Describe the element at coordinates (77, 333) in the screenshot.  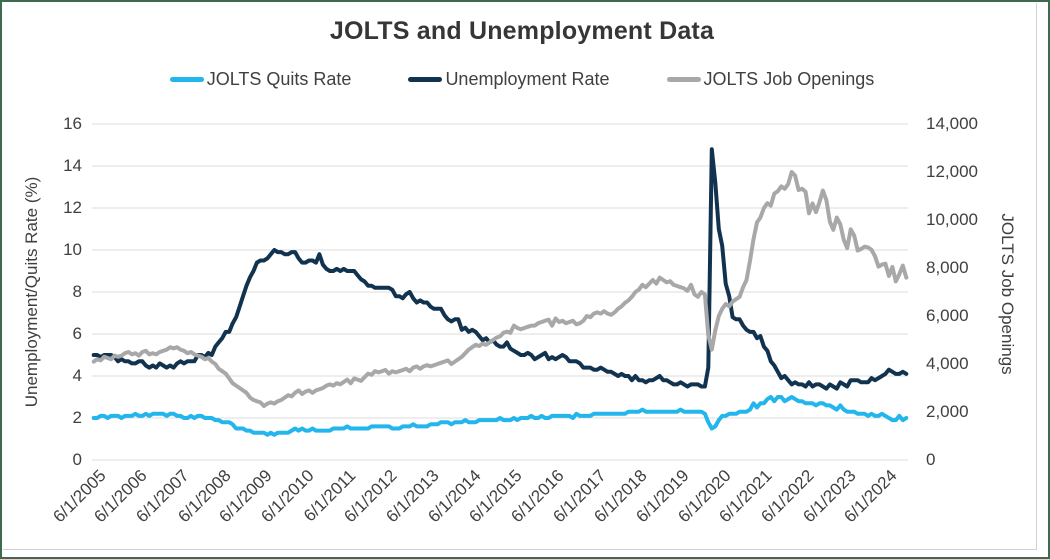
I see `left-axis-tick: 6` at that location.